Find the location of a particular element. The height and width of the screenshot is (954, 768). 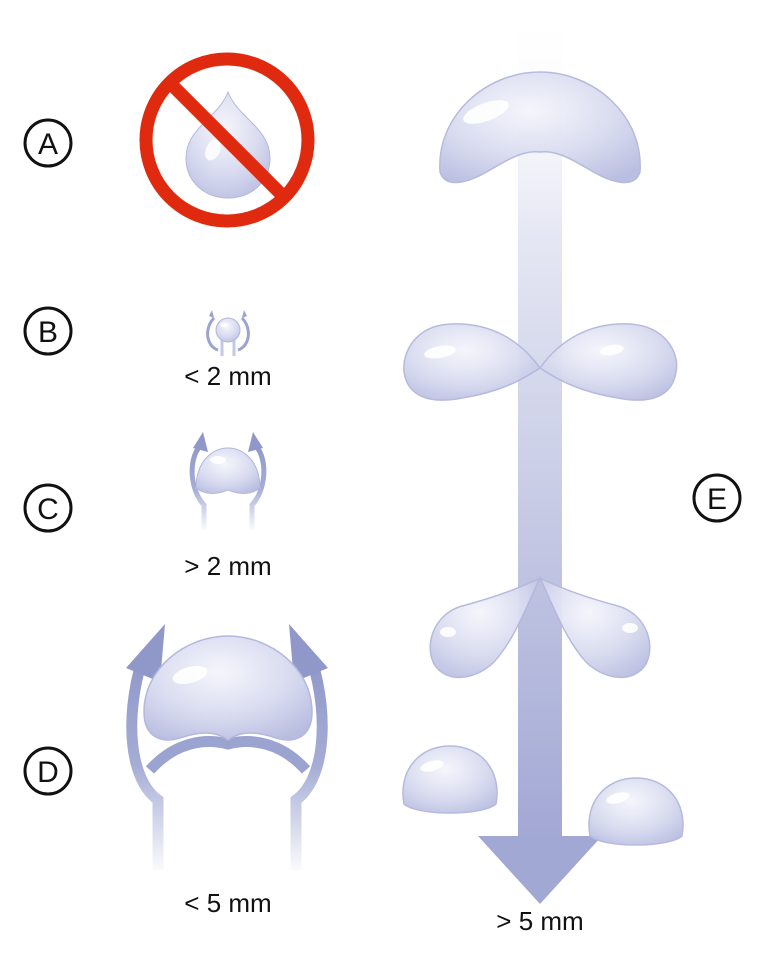

stage-label-e-text: E is located at coordinates (717, 499).